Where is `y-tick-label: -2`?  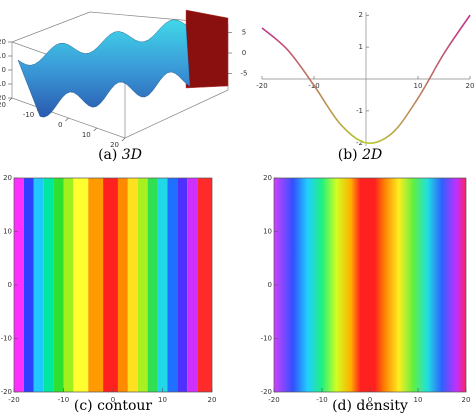
y-tick-label: -2 is located at coordinates (359, 143).